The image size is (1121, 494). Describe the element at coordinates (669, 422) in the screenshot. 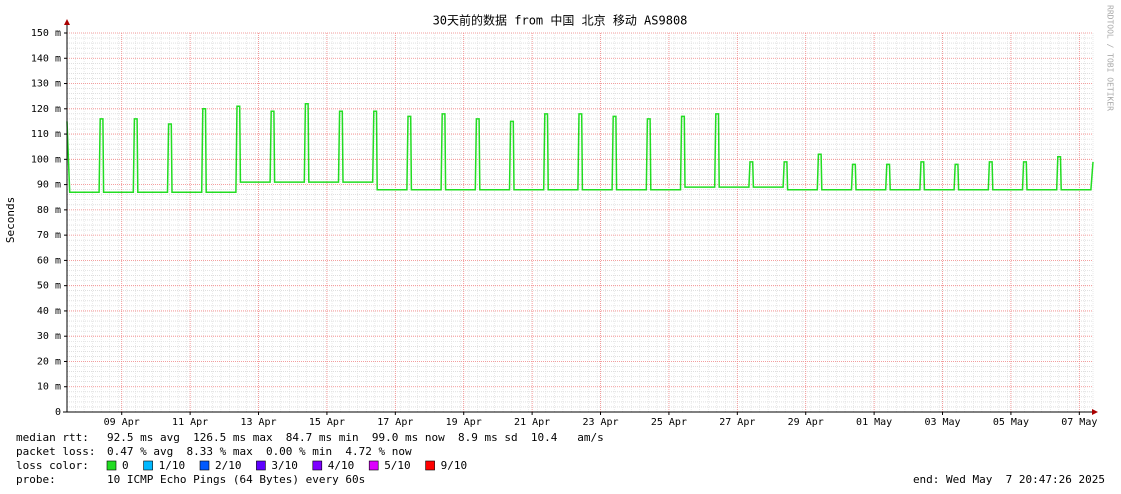

I see `x-tick-label: 25 Apr` at that location.